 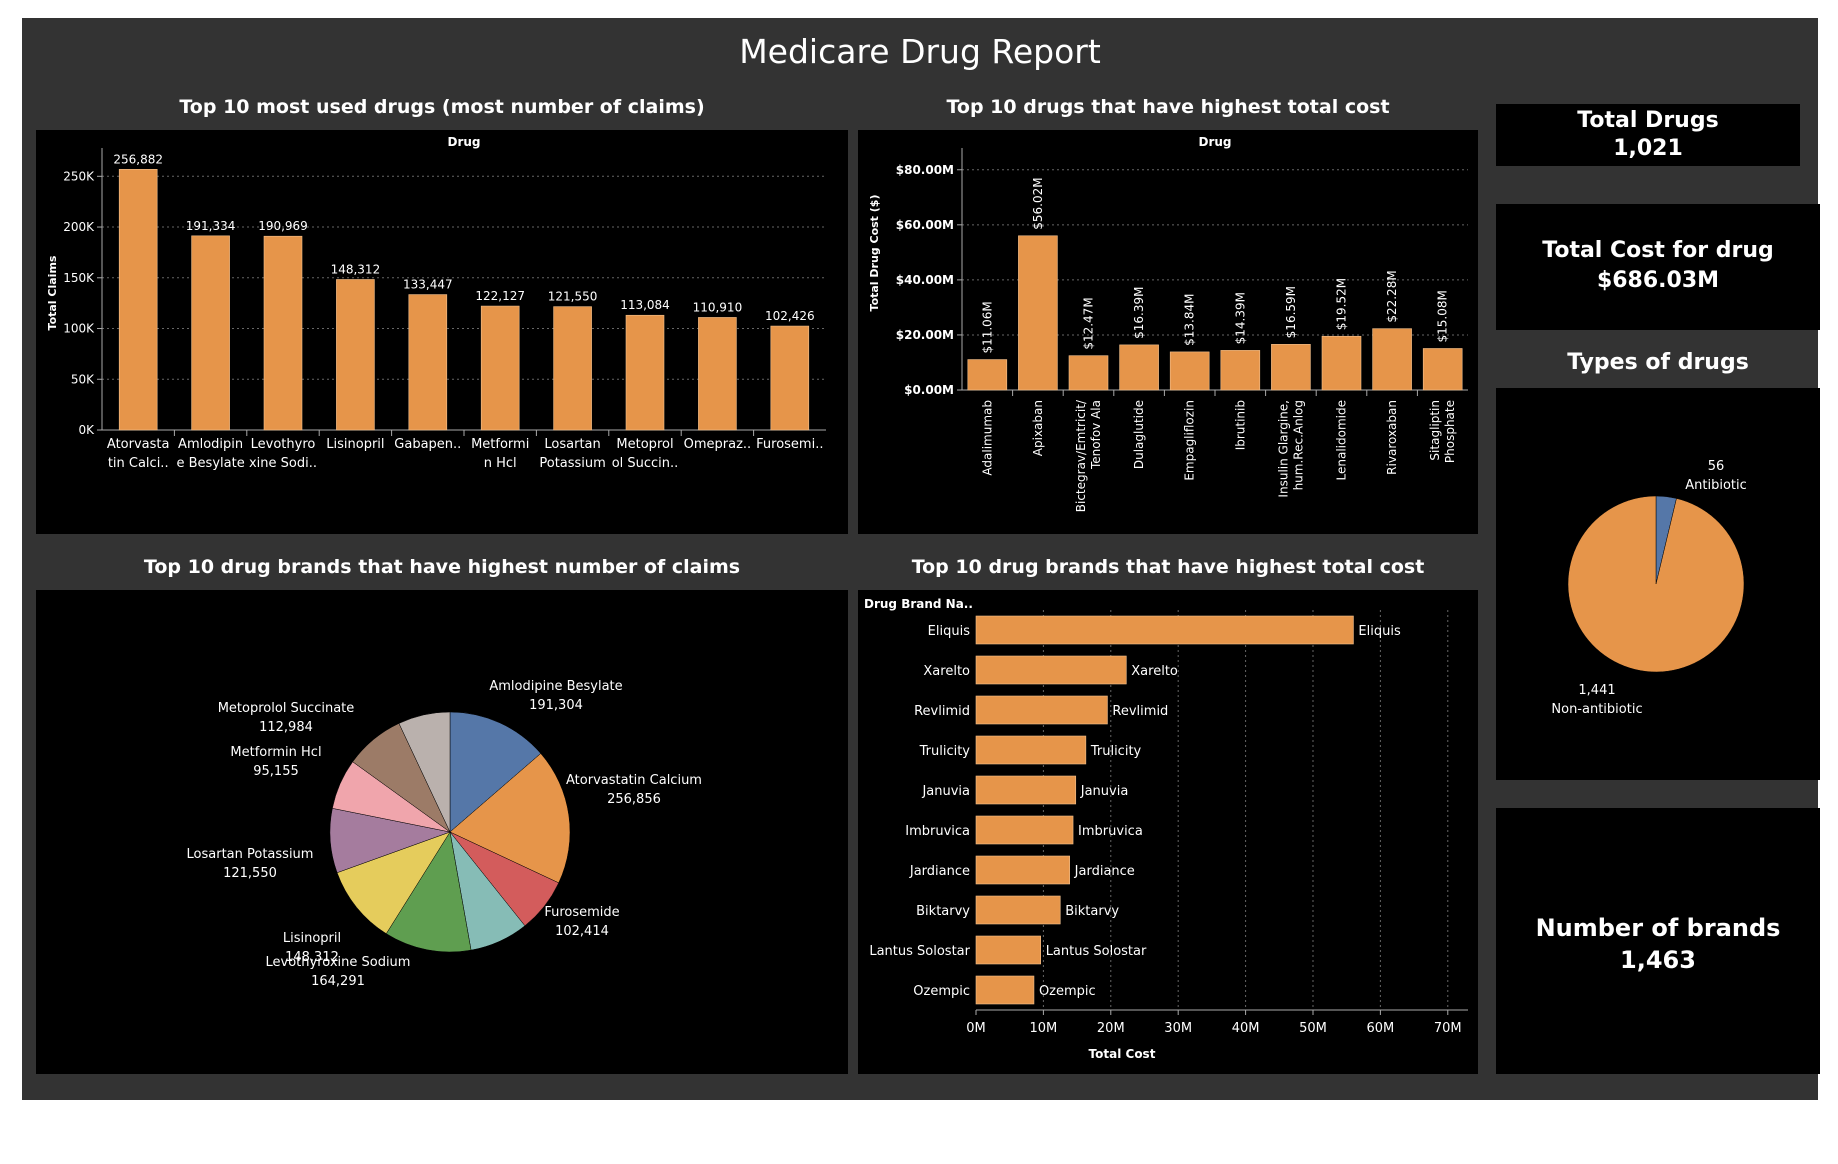 What do you see at coordinates (644, 444) in the screenshot?
I see `x-tick-label: Metoprol` at bounding box center [644, 444].